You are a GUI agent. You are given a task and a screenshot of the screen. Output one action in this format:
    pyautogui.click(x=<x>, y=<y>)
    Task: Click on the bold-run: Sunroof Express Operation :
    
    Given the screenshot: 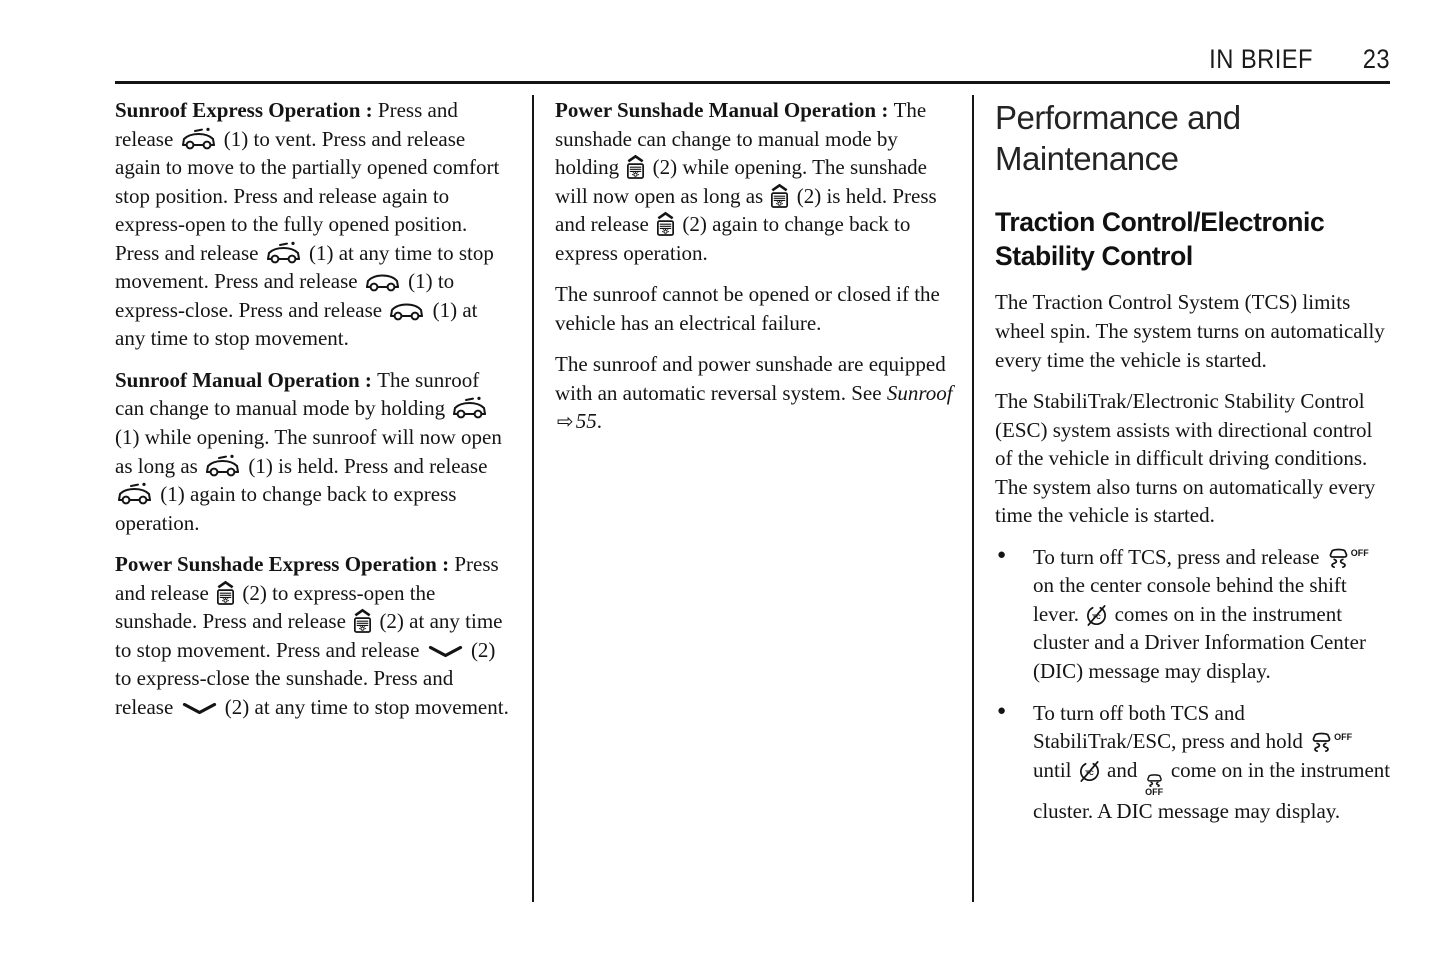 What is the action you would take?
    pyautogui.click(x=246, y=110)
    